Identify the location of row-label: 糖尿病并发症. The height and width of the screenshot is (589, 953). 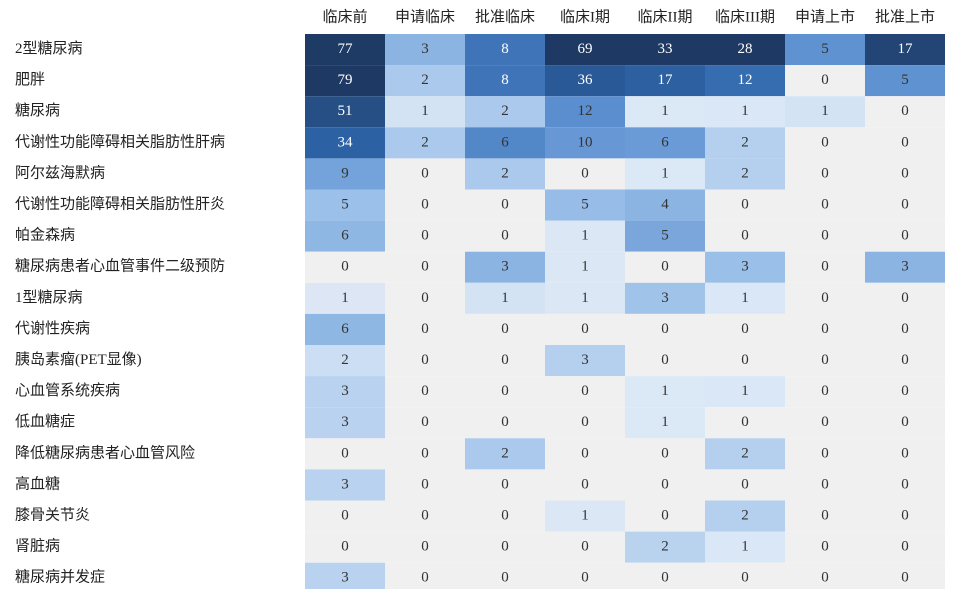
(60, 577).